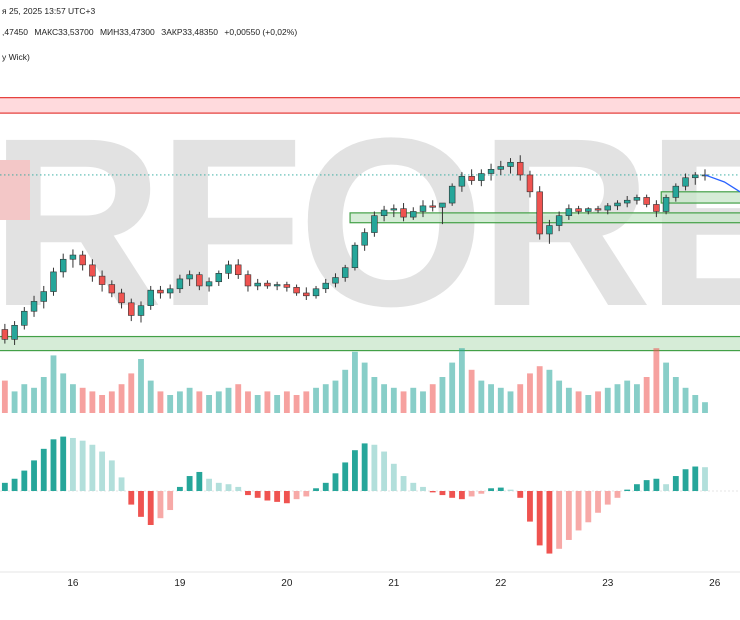  Describe the element at coordinates (394, 583) in the screenshot. I see `time-tick-label: 21` at that location.